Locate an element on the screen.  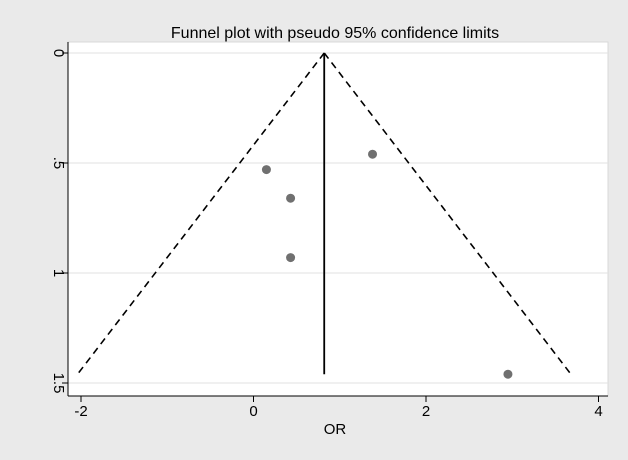
x-tick-label: 4 is located at coordinates (598, 411).